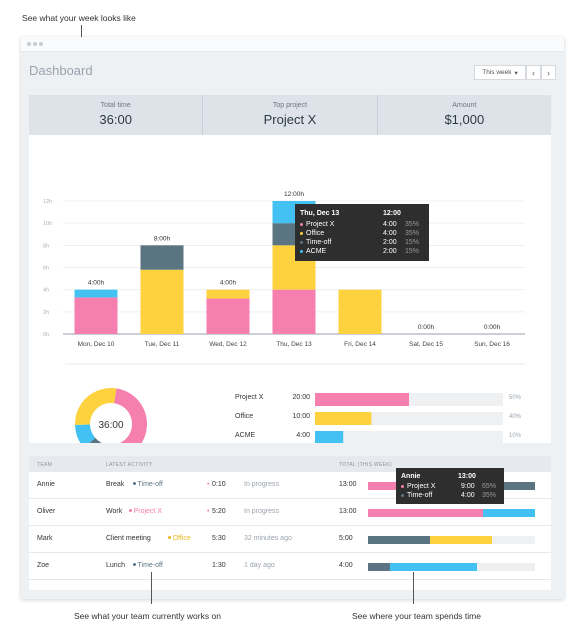 The height and width of the screenshot is (630, 586). What do you see at coordinates (292, 44) in the screenshot?
I see `window-titlebar` at bounding box center [292, 44].